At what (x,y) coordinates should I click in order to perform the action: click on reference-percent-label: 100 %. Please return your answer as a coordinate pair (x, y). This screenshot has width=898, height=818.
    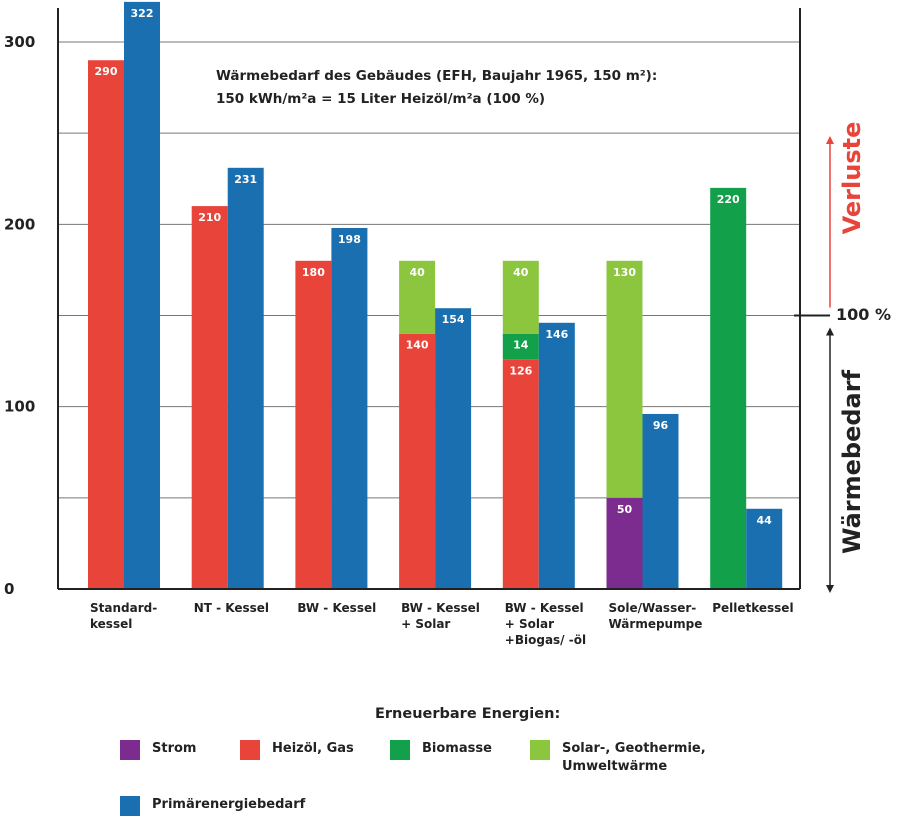
    Looking at the image, I should click on (863, 314).